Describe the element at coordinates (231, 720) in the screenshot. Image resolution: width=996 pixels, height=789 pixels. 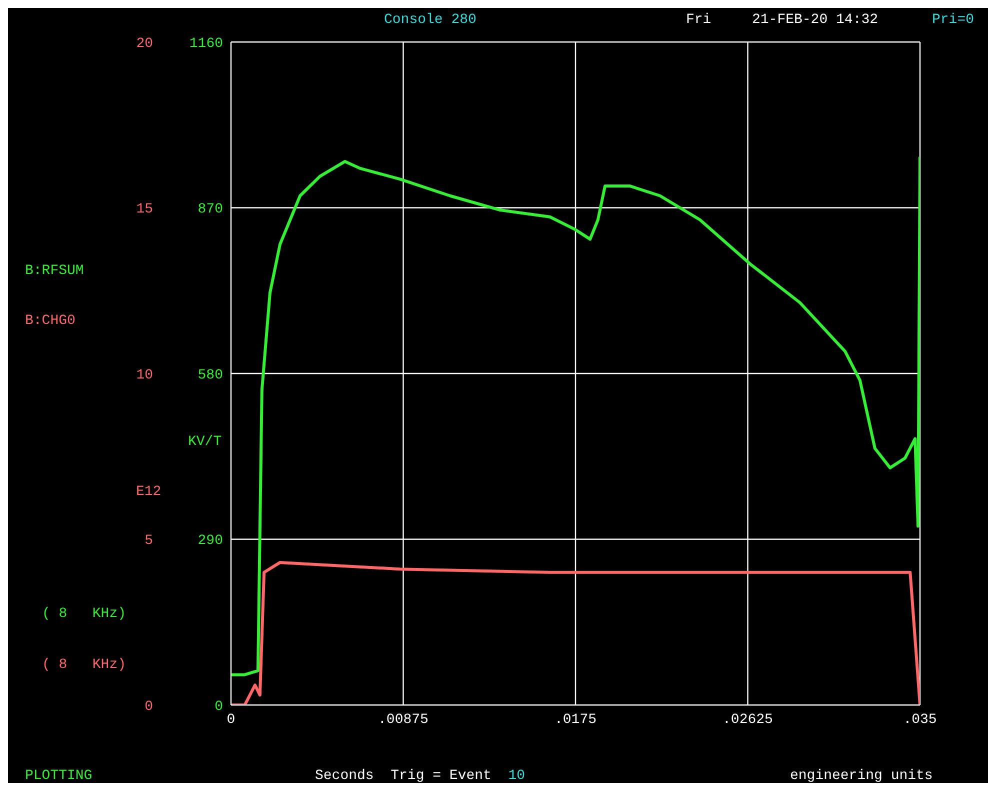
I see `x-tick-label: 0` at that location.